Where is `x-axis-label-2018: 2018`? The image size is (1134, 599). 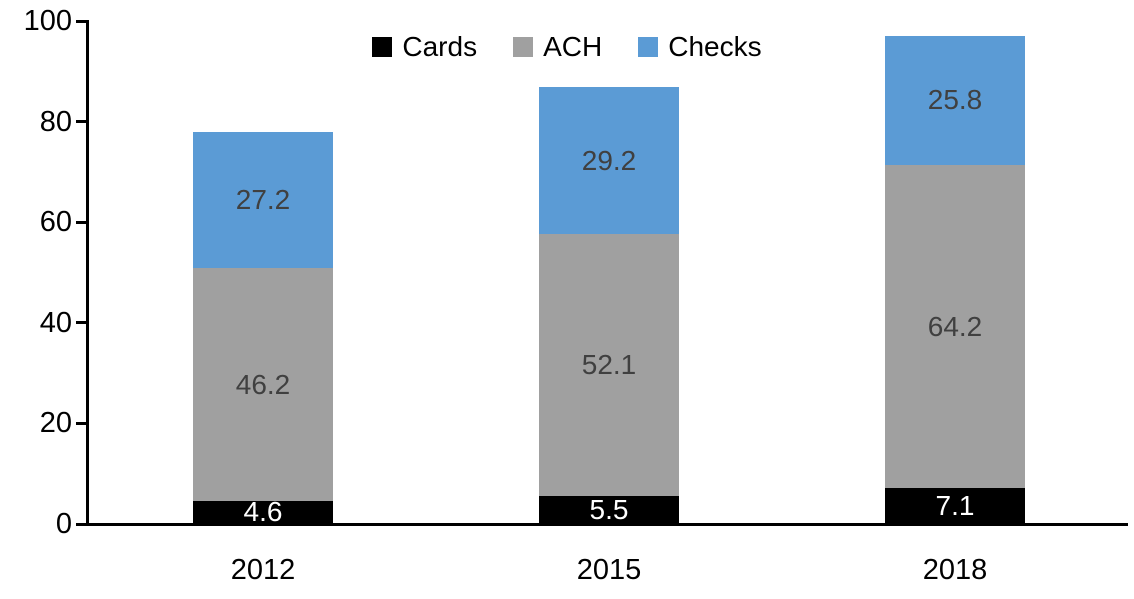
x-axis-label-2018: 2018 is located at coordinates (955, 570).